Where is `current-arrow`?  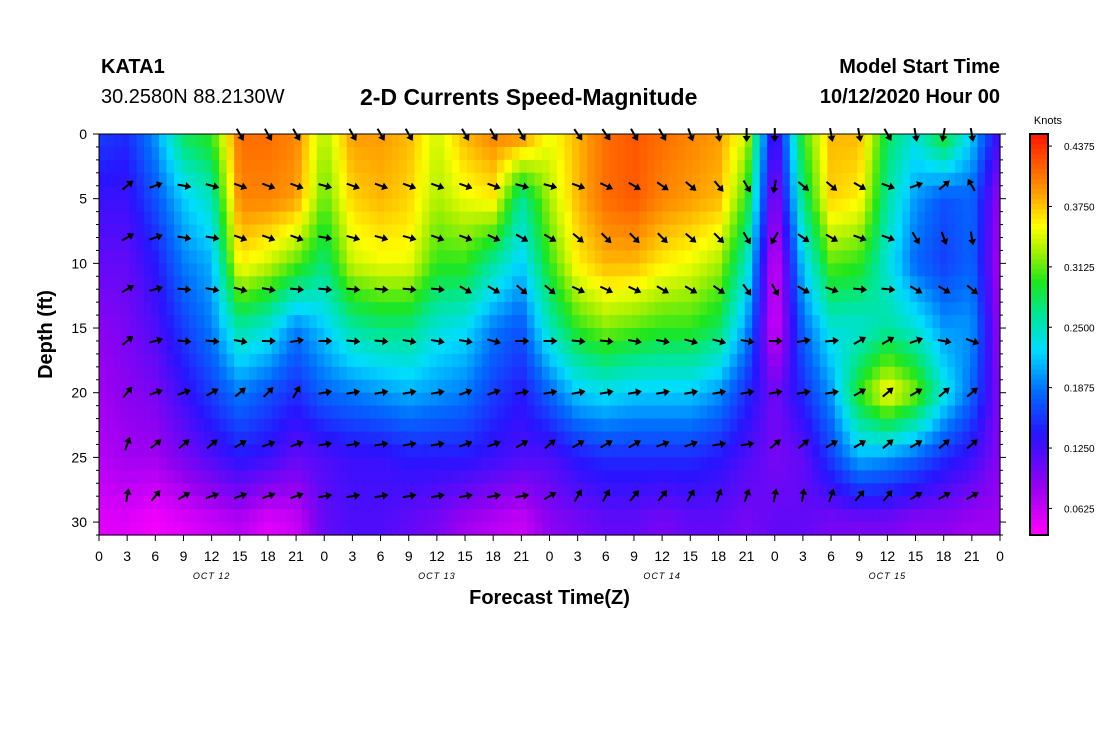
current-arrow is located at coordinates (268, 289).